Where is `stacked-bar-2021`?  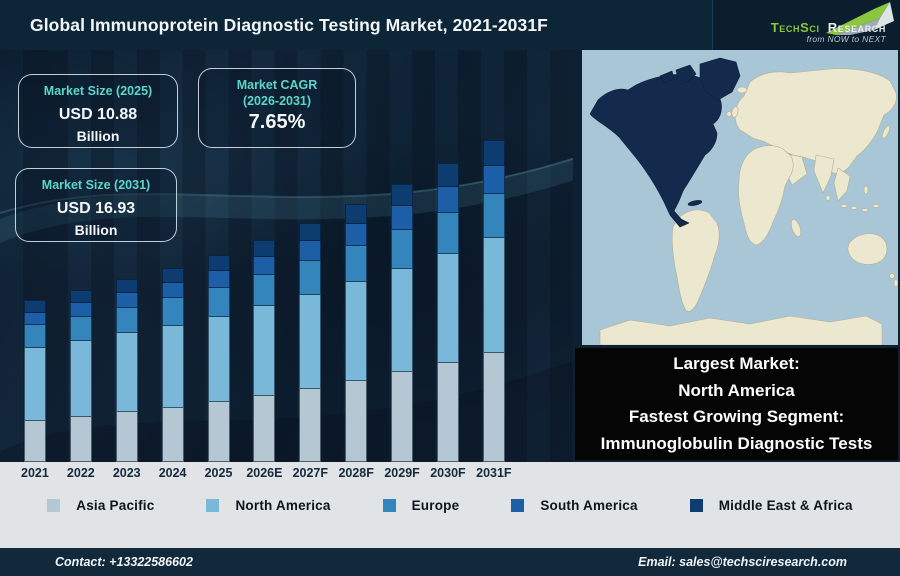
stacked-bar-2021 is located at coordinates (34, 381).